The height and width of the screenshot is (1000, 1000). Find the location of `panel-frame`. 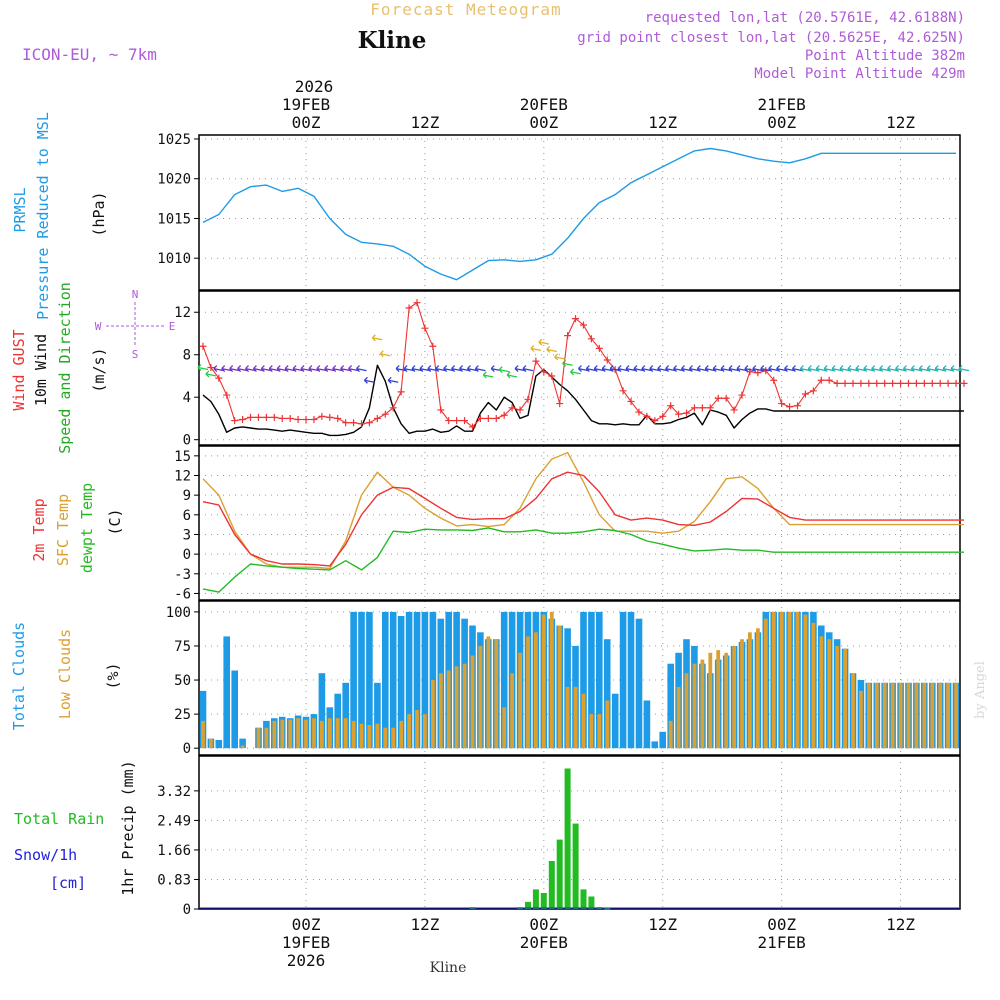

panel-frame is located at coordinates (579, 832).